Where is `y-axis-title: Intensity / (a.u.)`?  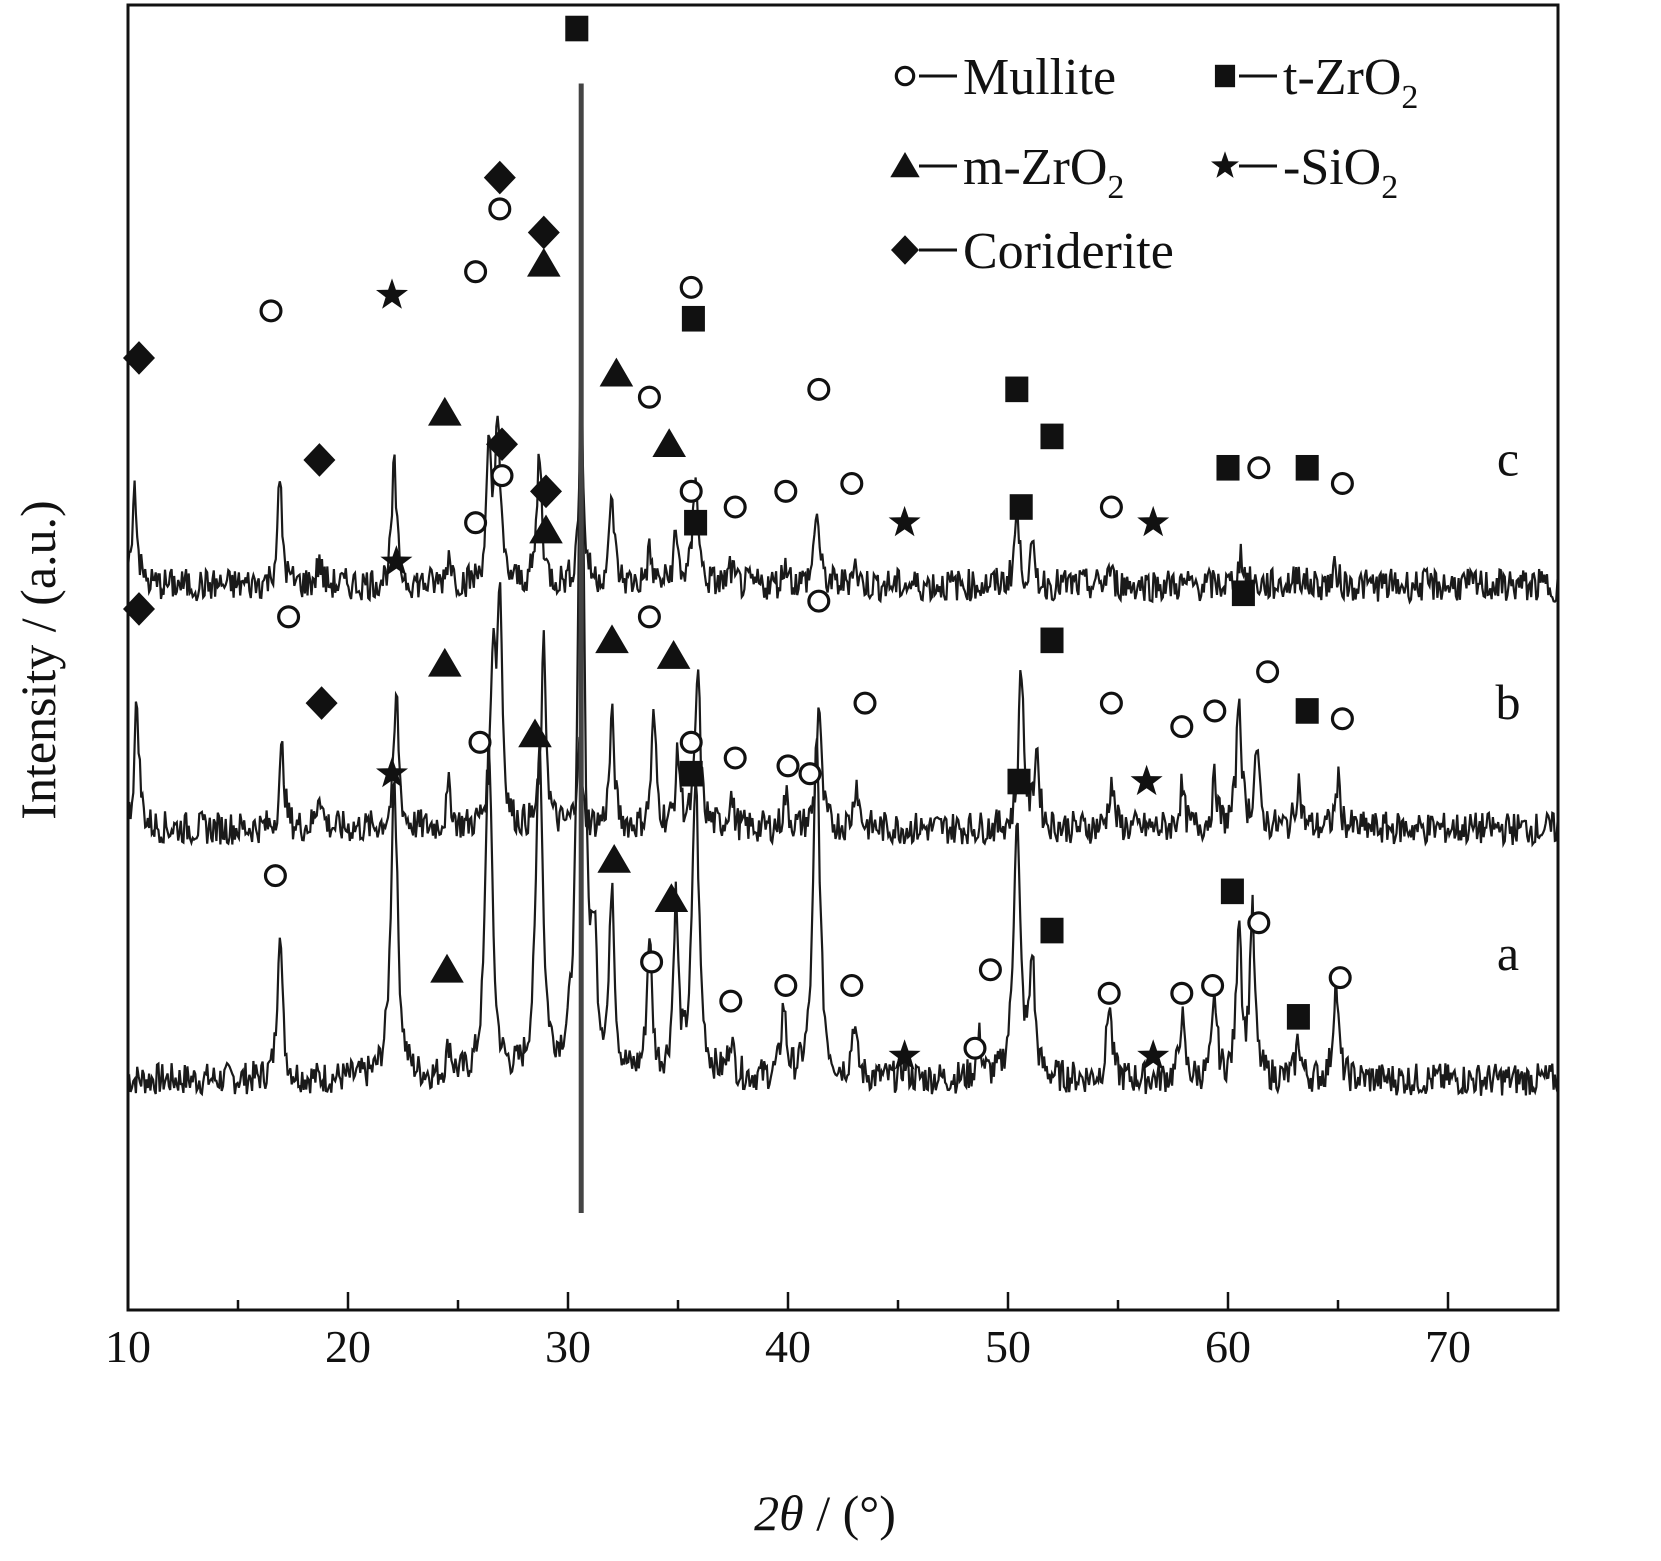 y-axis-title: Intensity / (a.u.) is located at coordinates (38, 659).